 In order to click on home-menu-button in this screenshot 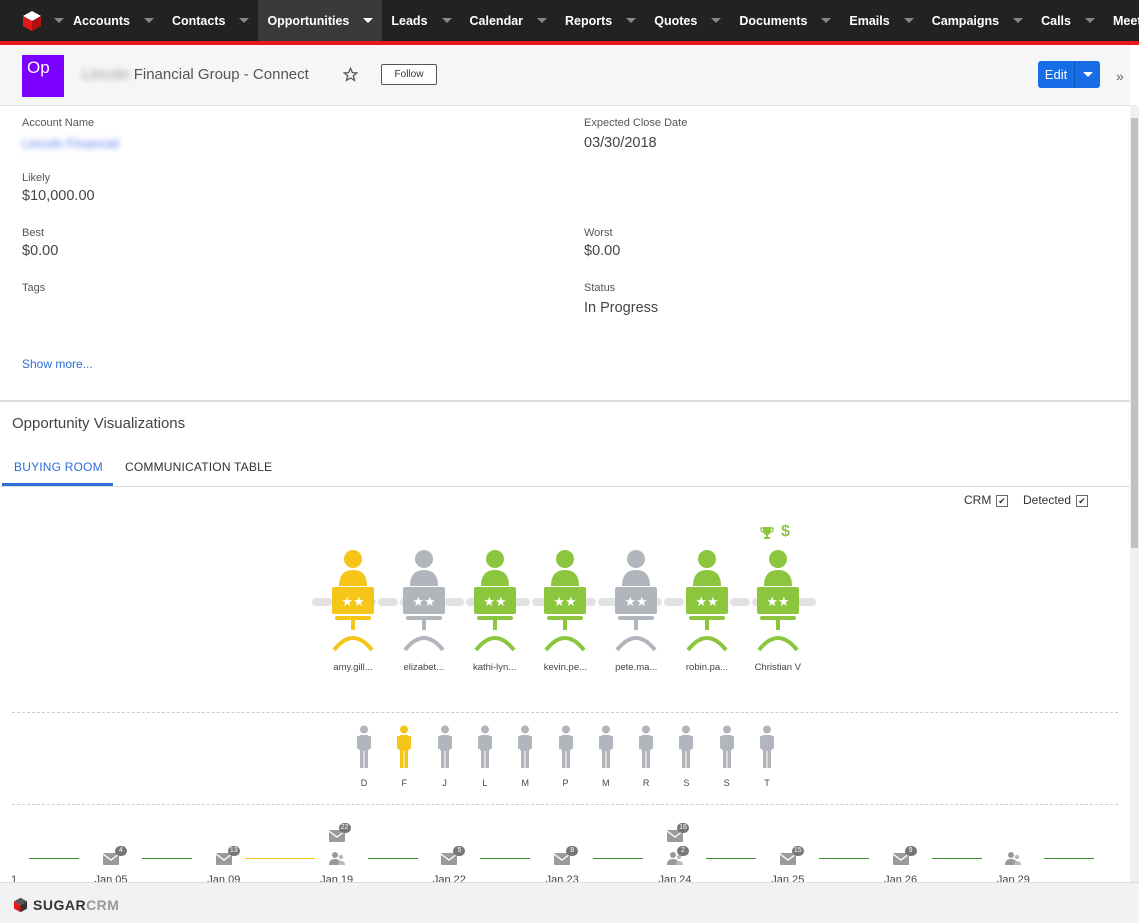, I will do `click(32, 20)`.